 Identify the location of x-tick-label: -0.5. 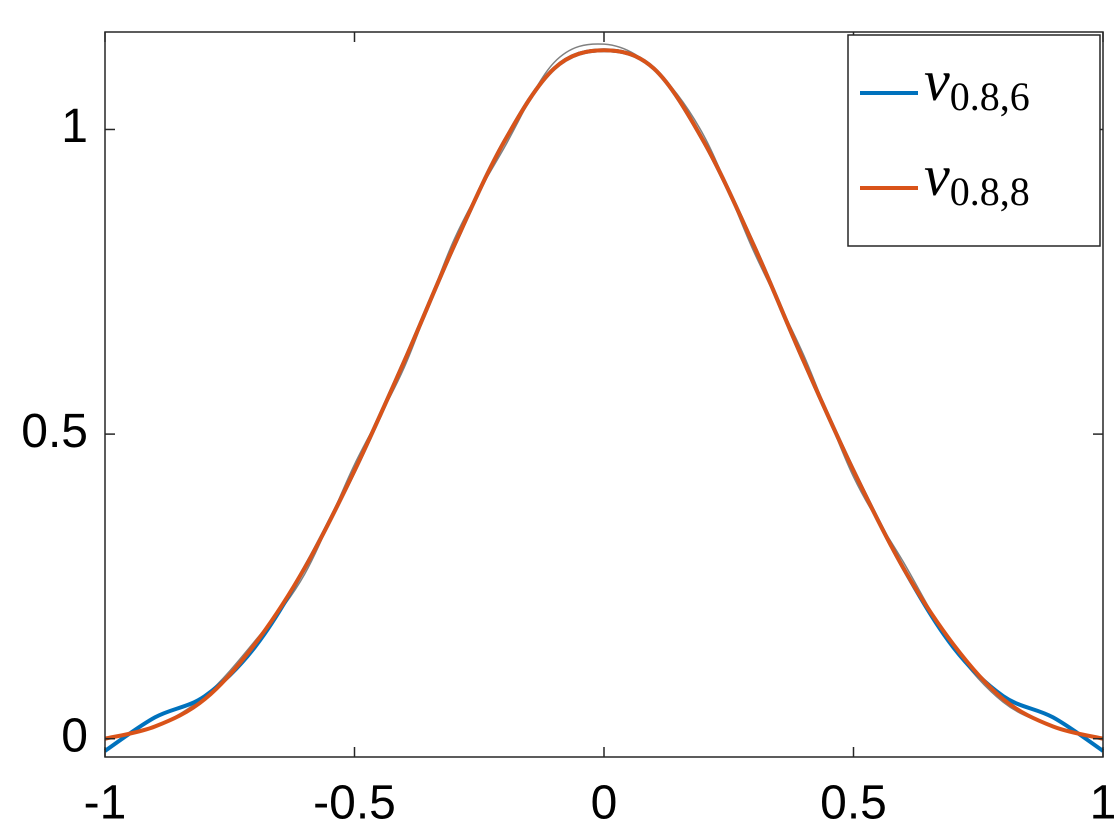
(354, 803).